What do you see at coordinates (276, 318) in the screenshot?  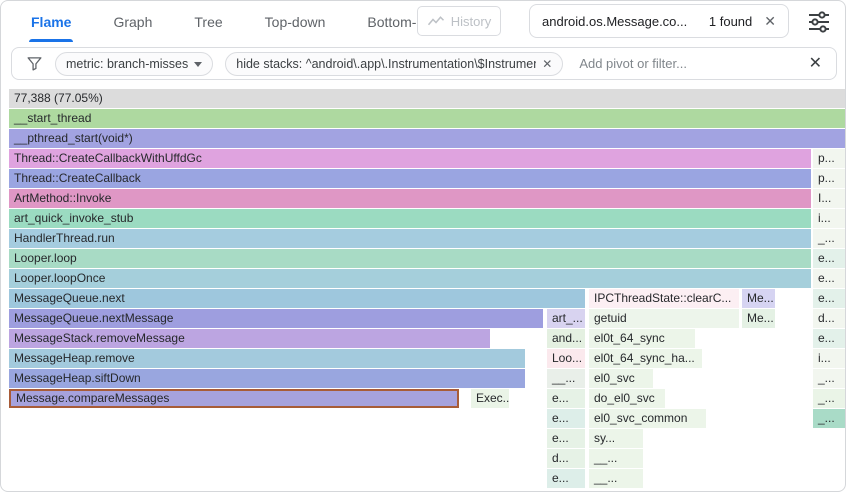 I see `flame-bar: MessageQueue.nextMessage` at bounding box center [276, 318].